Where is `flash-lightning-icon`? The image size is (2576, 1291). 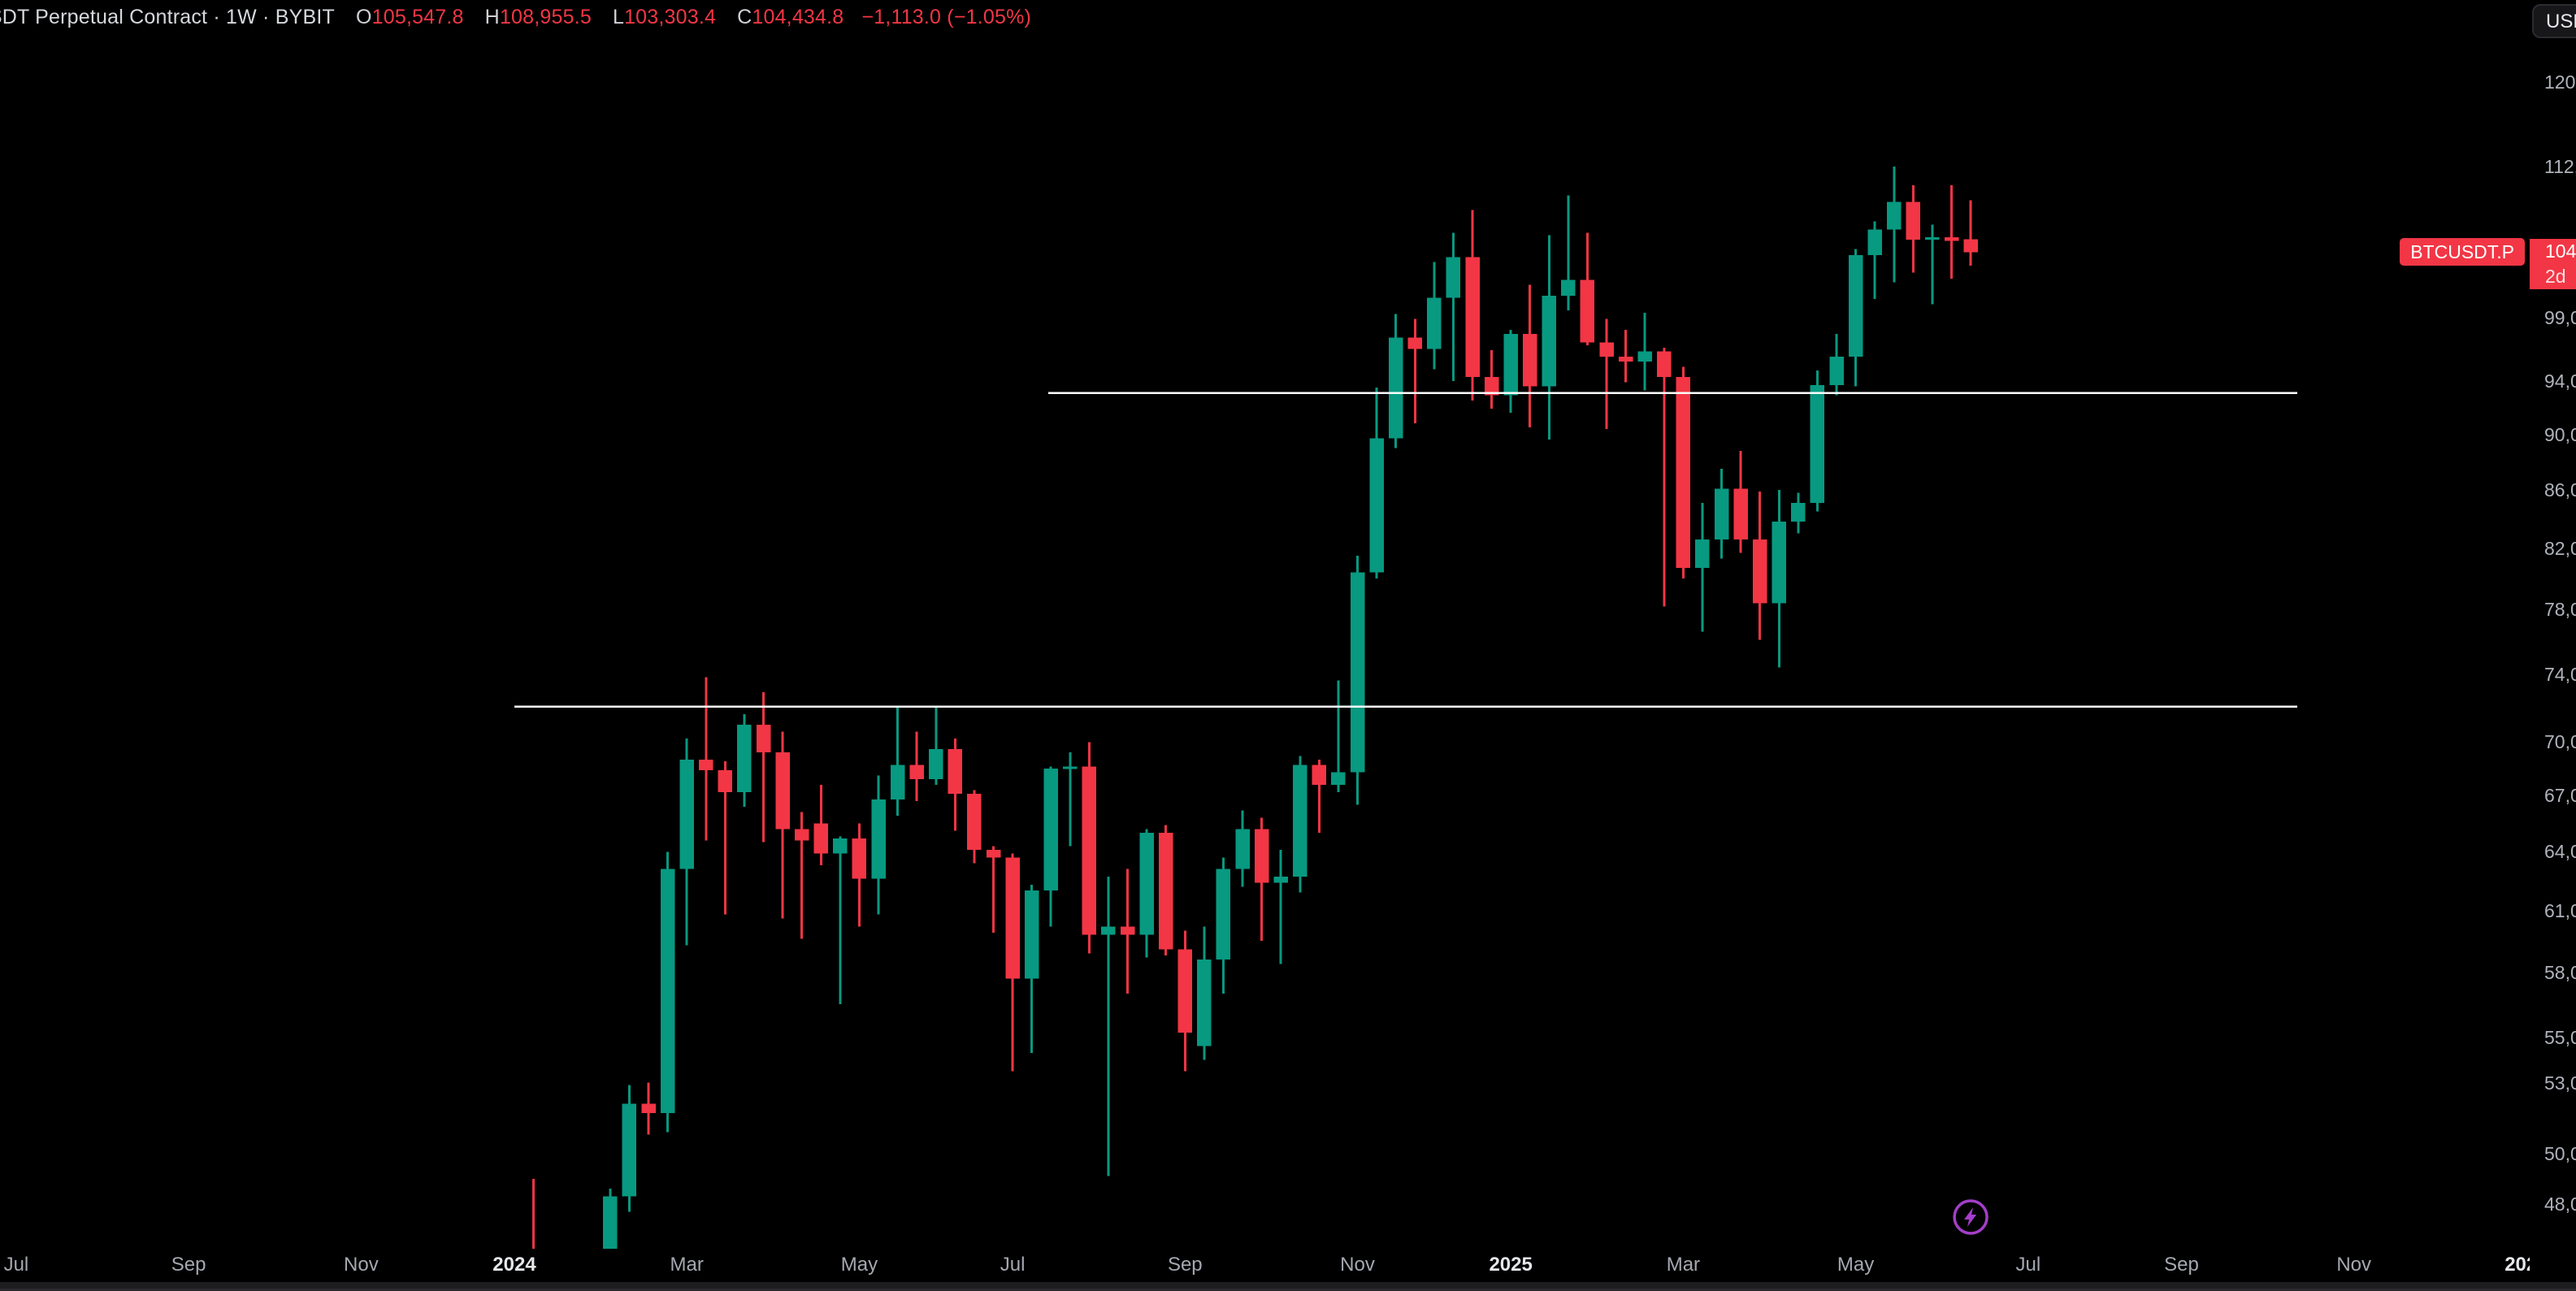
flash-lightning-icon is located at coordinates (1970, 1217).